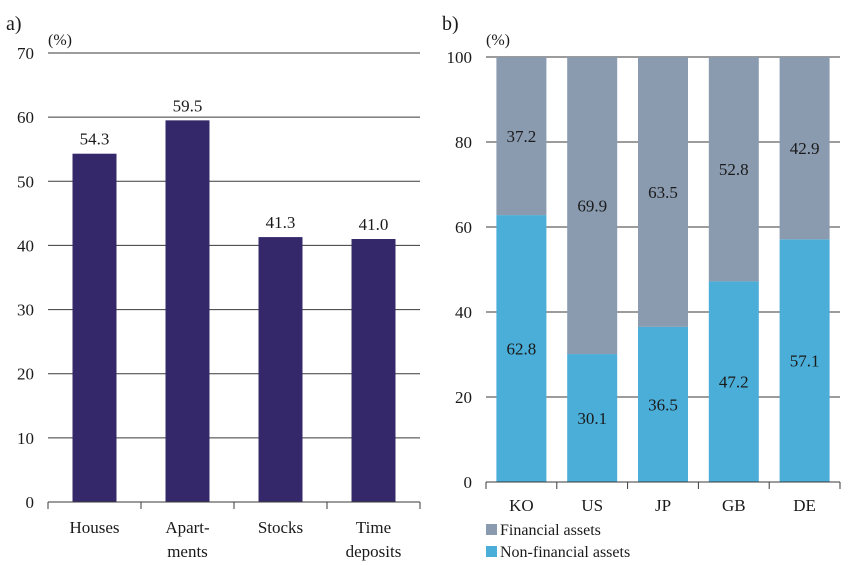  What do you see at coordinates (94, 527) in the screenshot?
I see `chart-a-x-tick-label: Houses` at bounding box center [94, 527].